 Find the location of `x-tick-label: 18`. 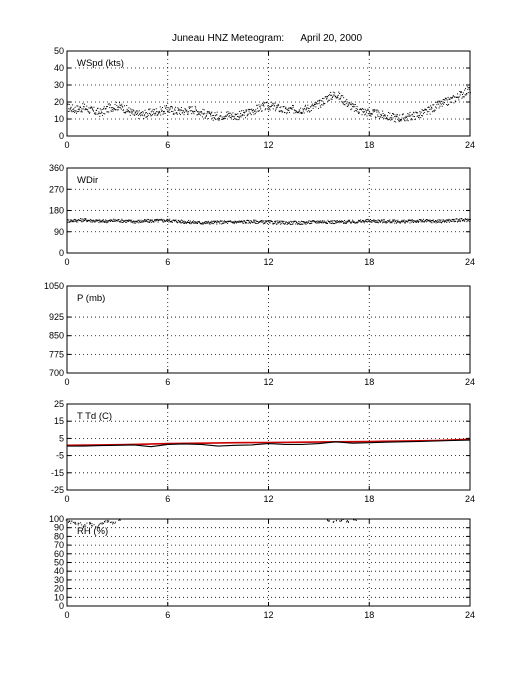

x-tick-label: 18 is located at coordinates (369, 499).